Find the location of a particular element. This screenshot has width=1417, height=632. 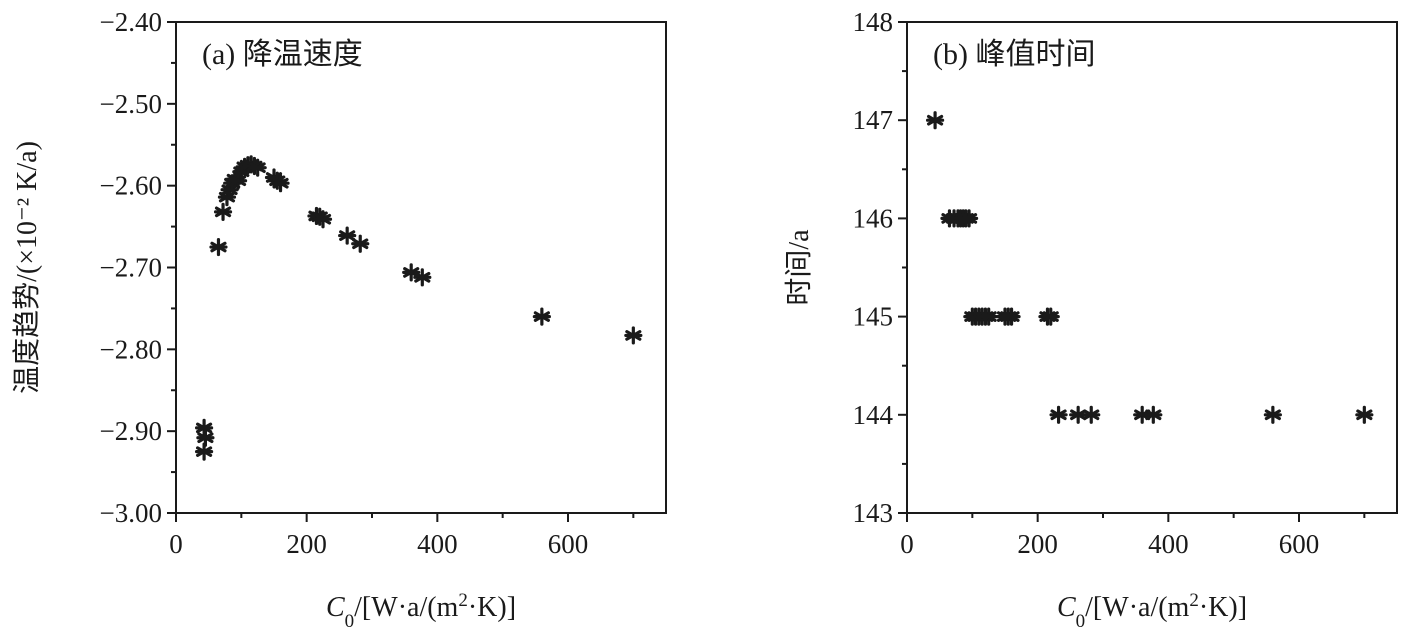

y-tick-label: −2.90 is located at coordinates (131, 431).